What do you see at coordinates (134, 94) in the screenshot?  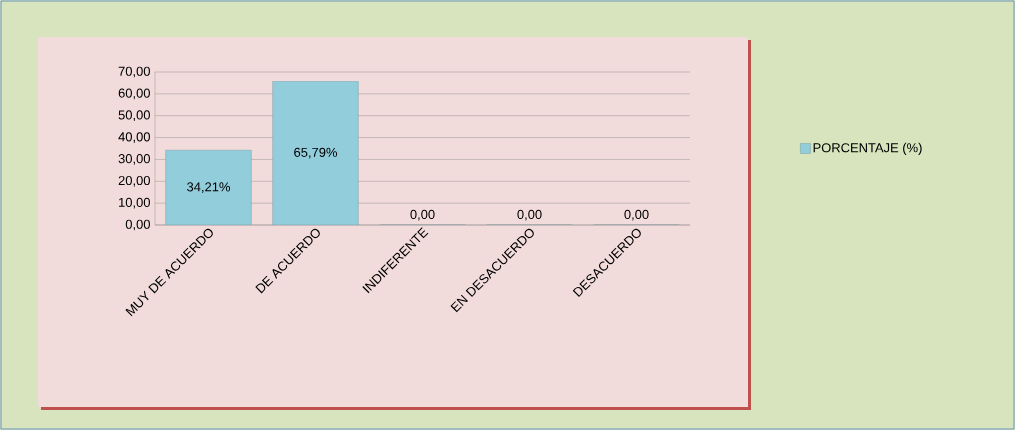 I see `y-tick-label: 60,00` at bounding box center [134, 94].